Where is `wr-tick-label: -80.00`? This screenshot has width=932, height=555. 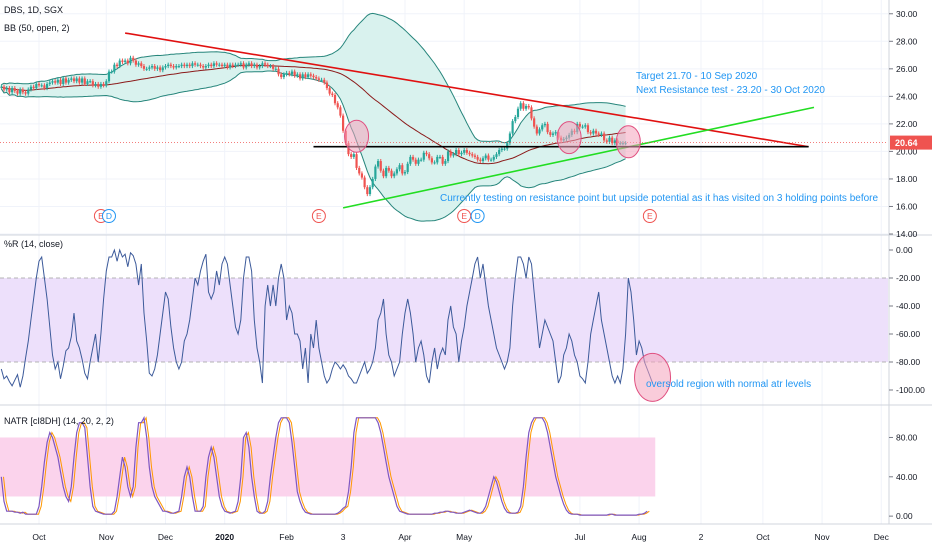
wr-tick-label: -80.00 is located at coordinates (908, 362).